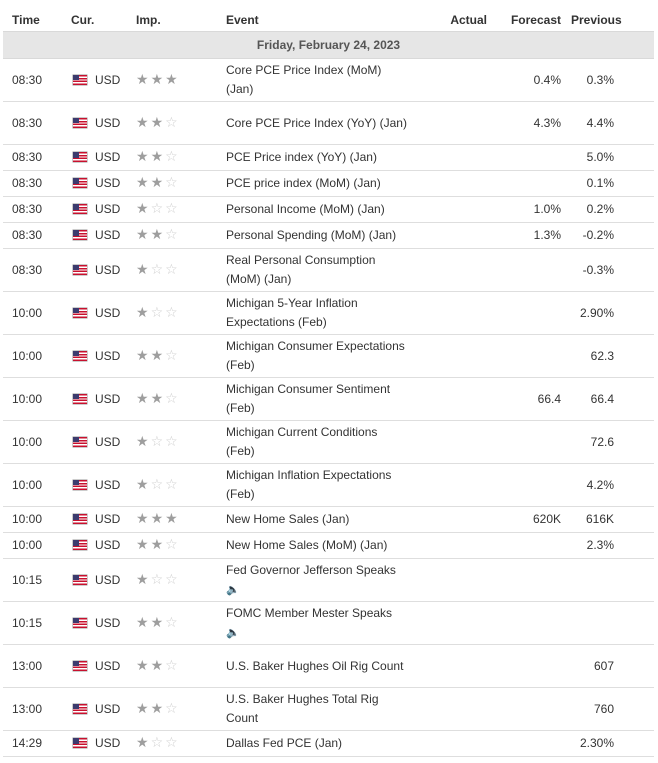  Describe the element at coordinates (301, 157) in the screenshot. I see `event-name-link: PCE Price index (YoY) (Jan)` at that location.